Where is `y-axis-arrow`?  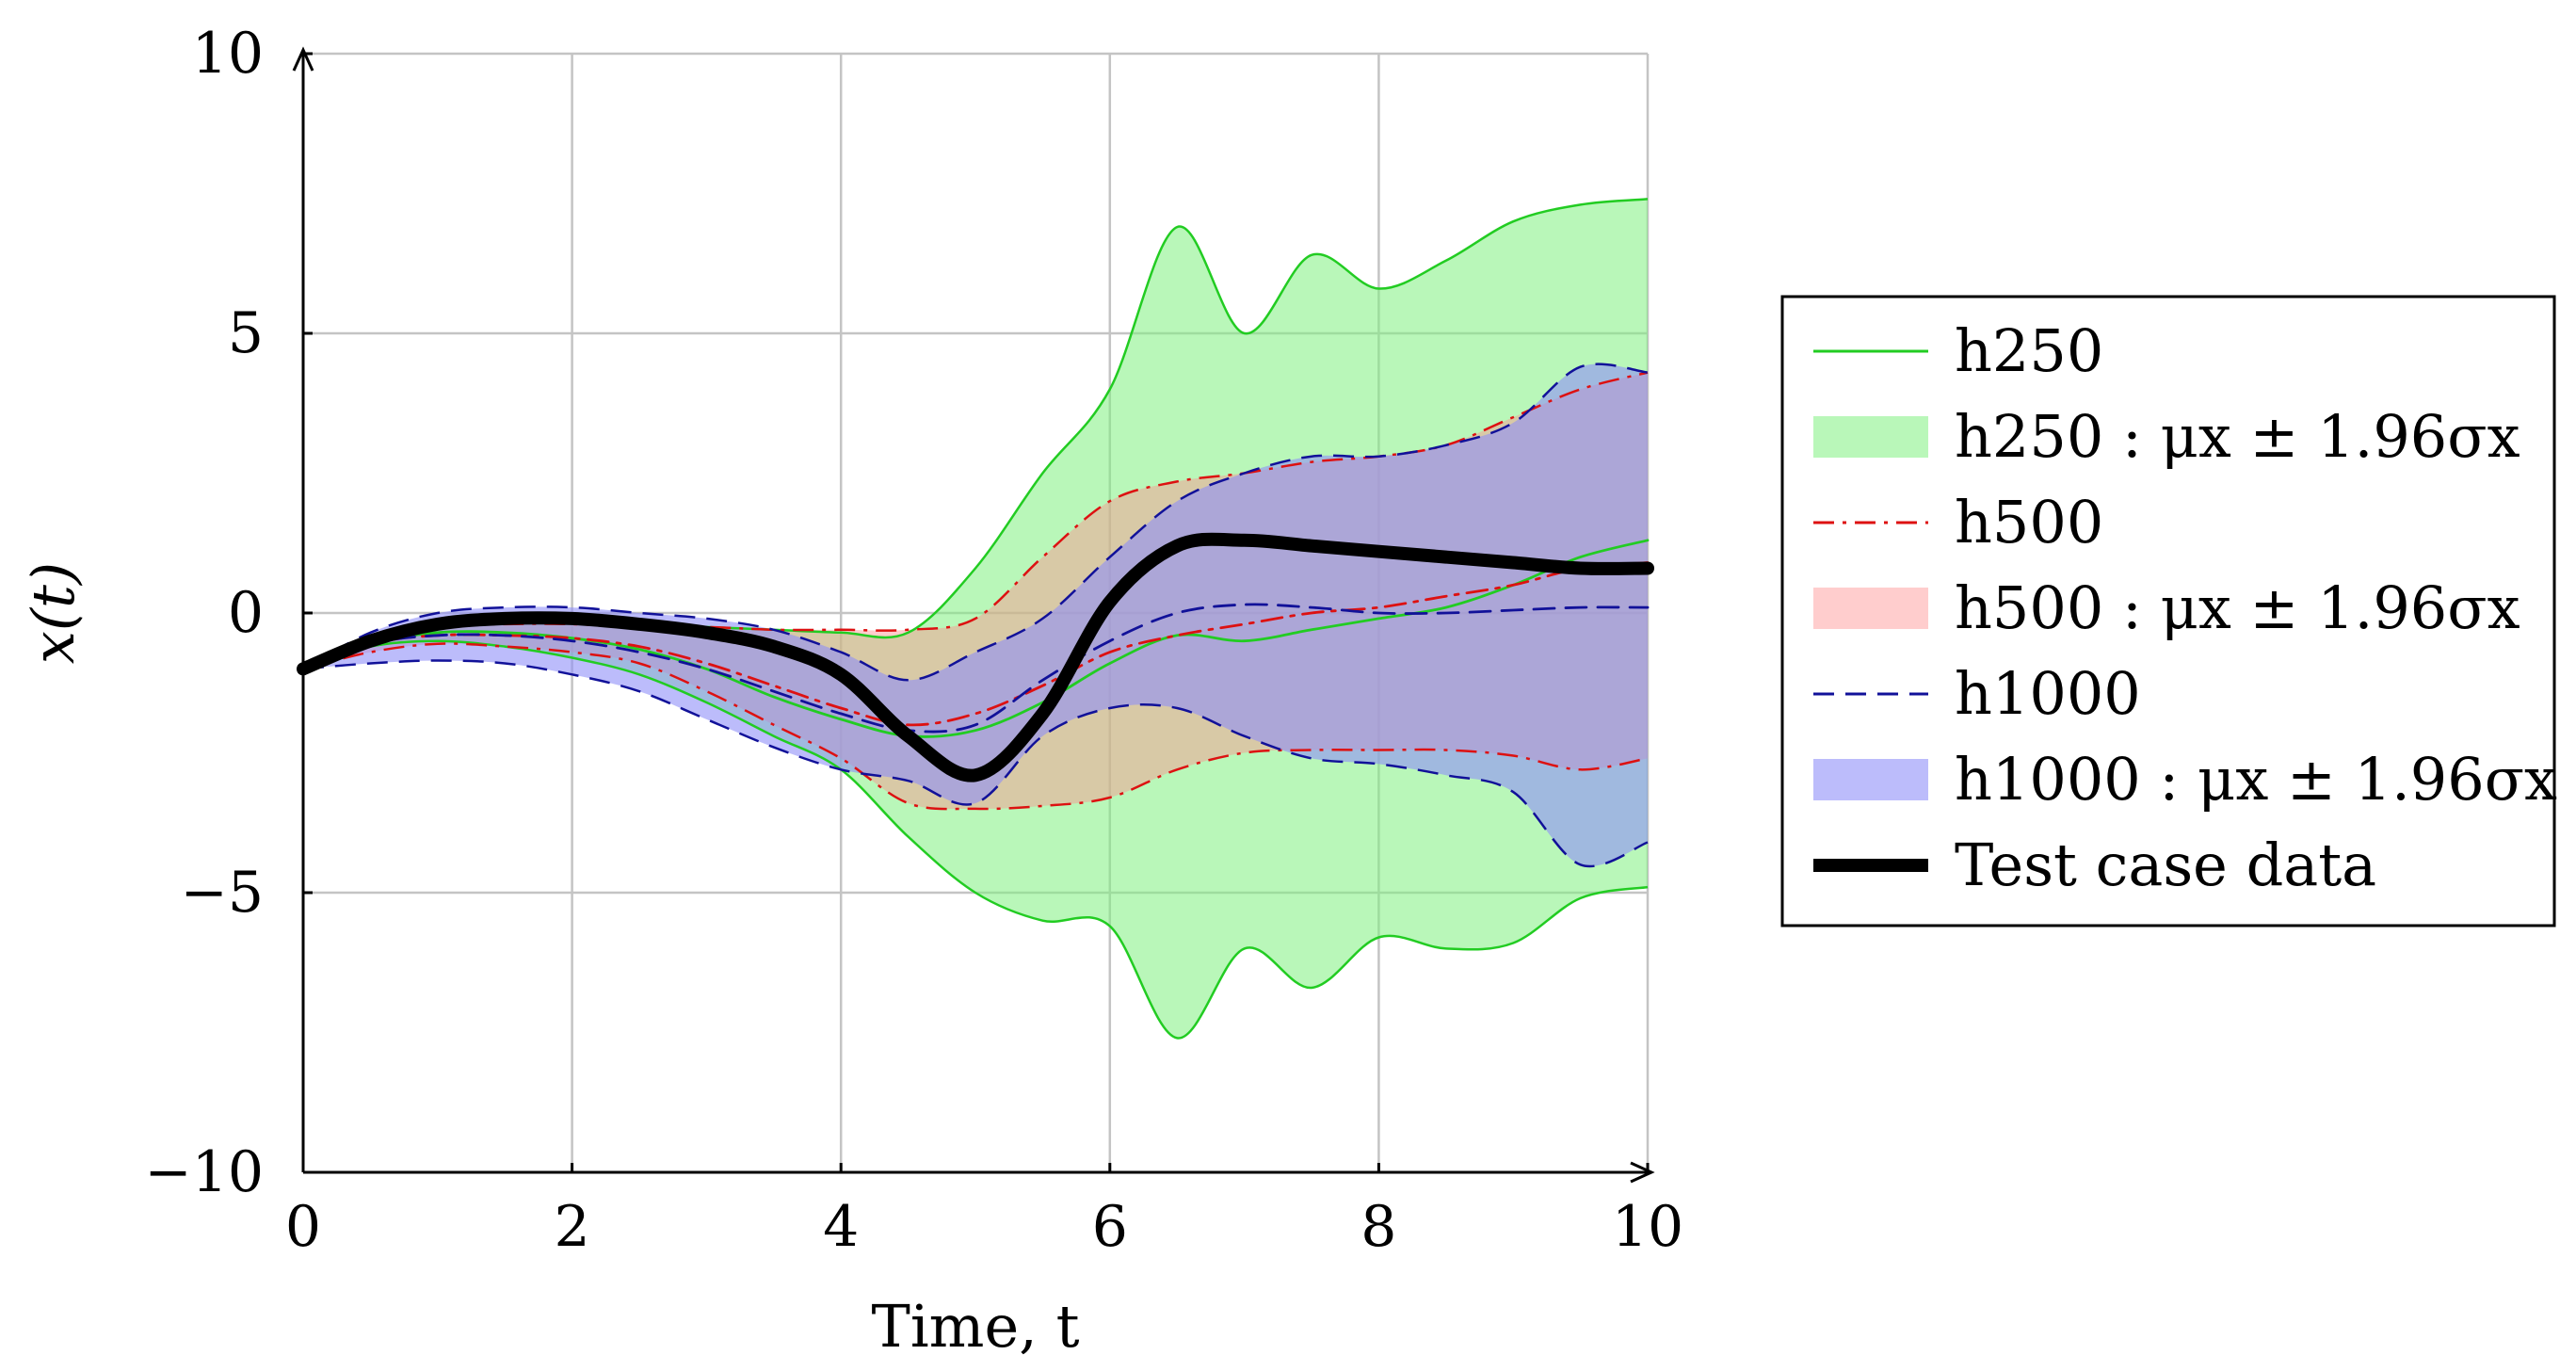
y-axis-arrow is located at coordinates (303, 59).